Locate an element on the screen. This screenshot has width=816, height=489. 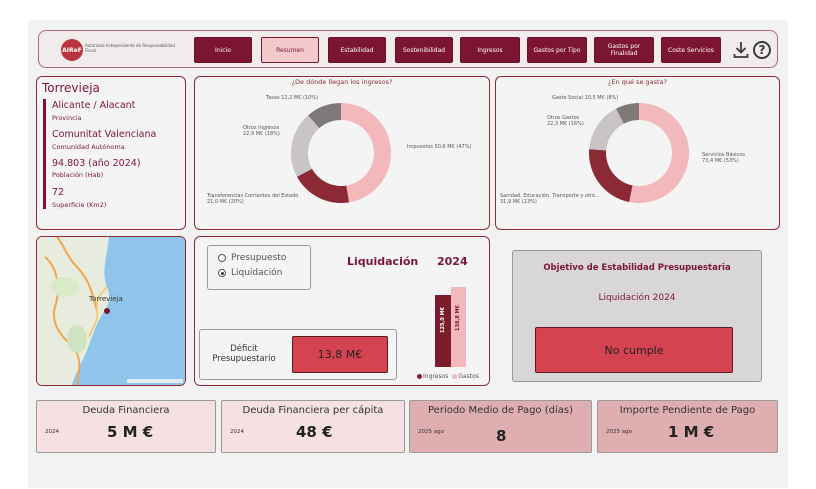
liquidation-title: Liquidación is located at coordinates (383, 261).